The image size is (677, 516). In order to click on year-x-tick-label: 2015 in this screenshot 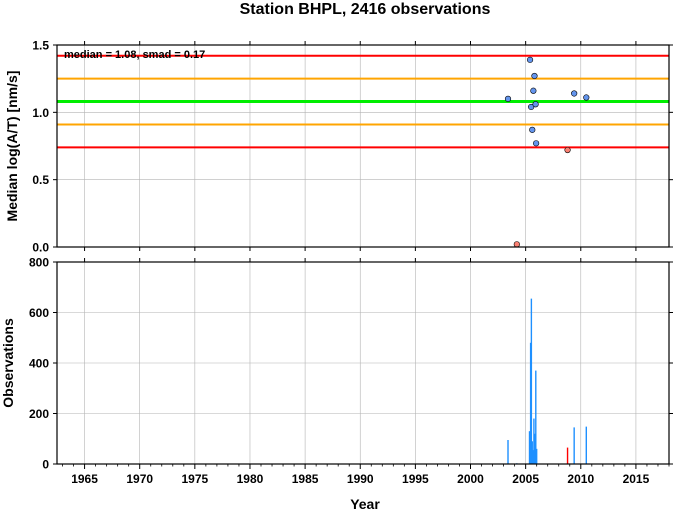, I will do `click(636, 479)`.